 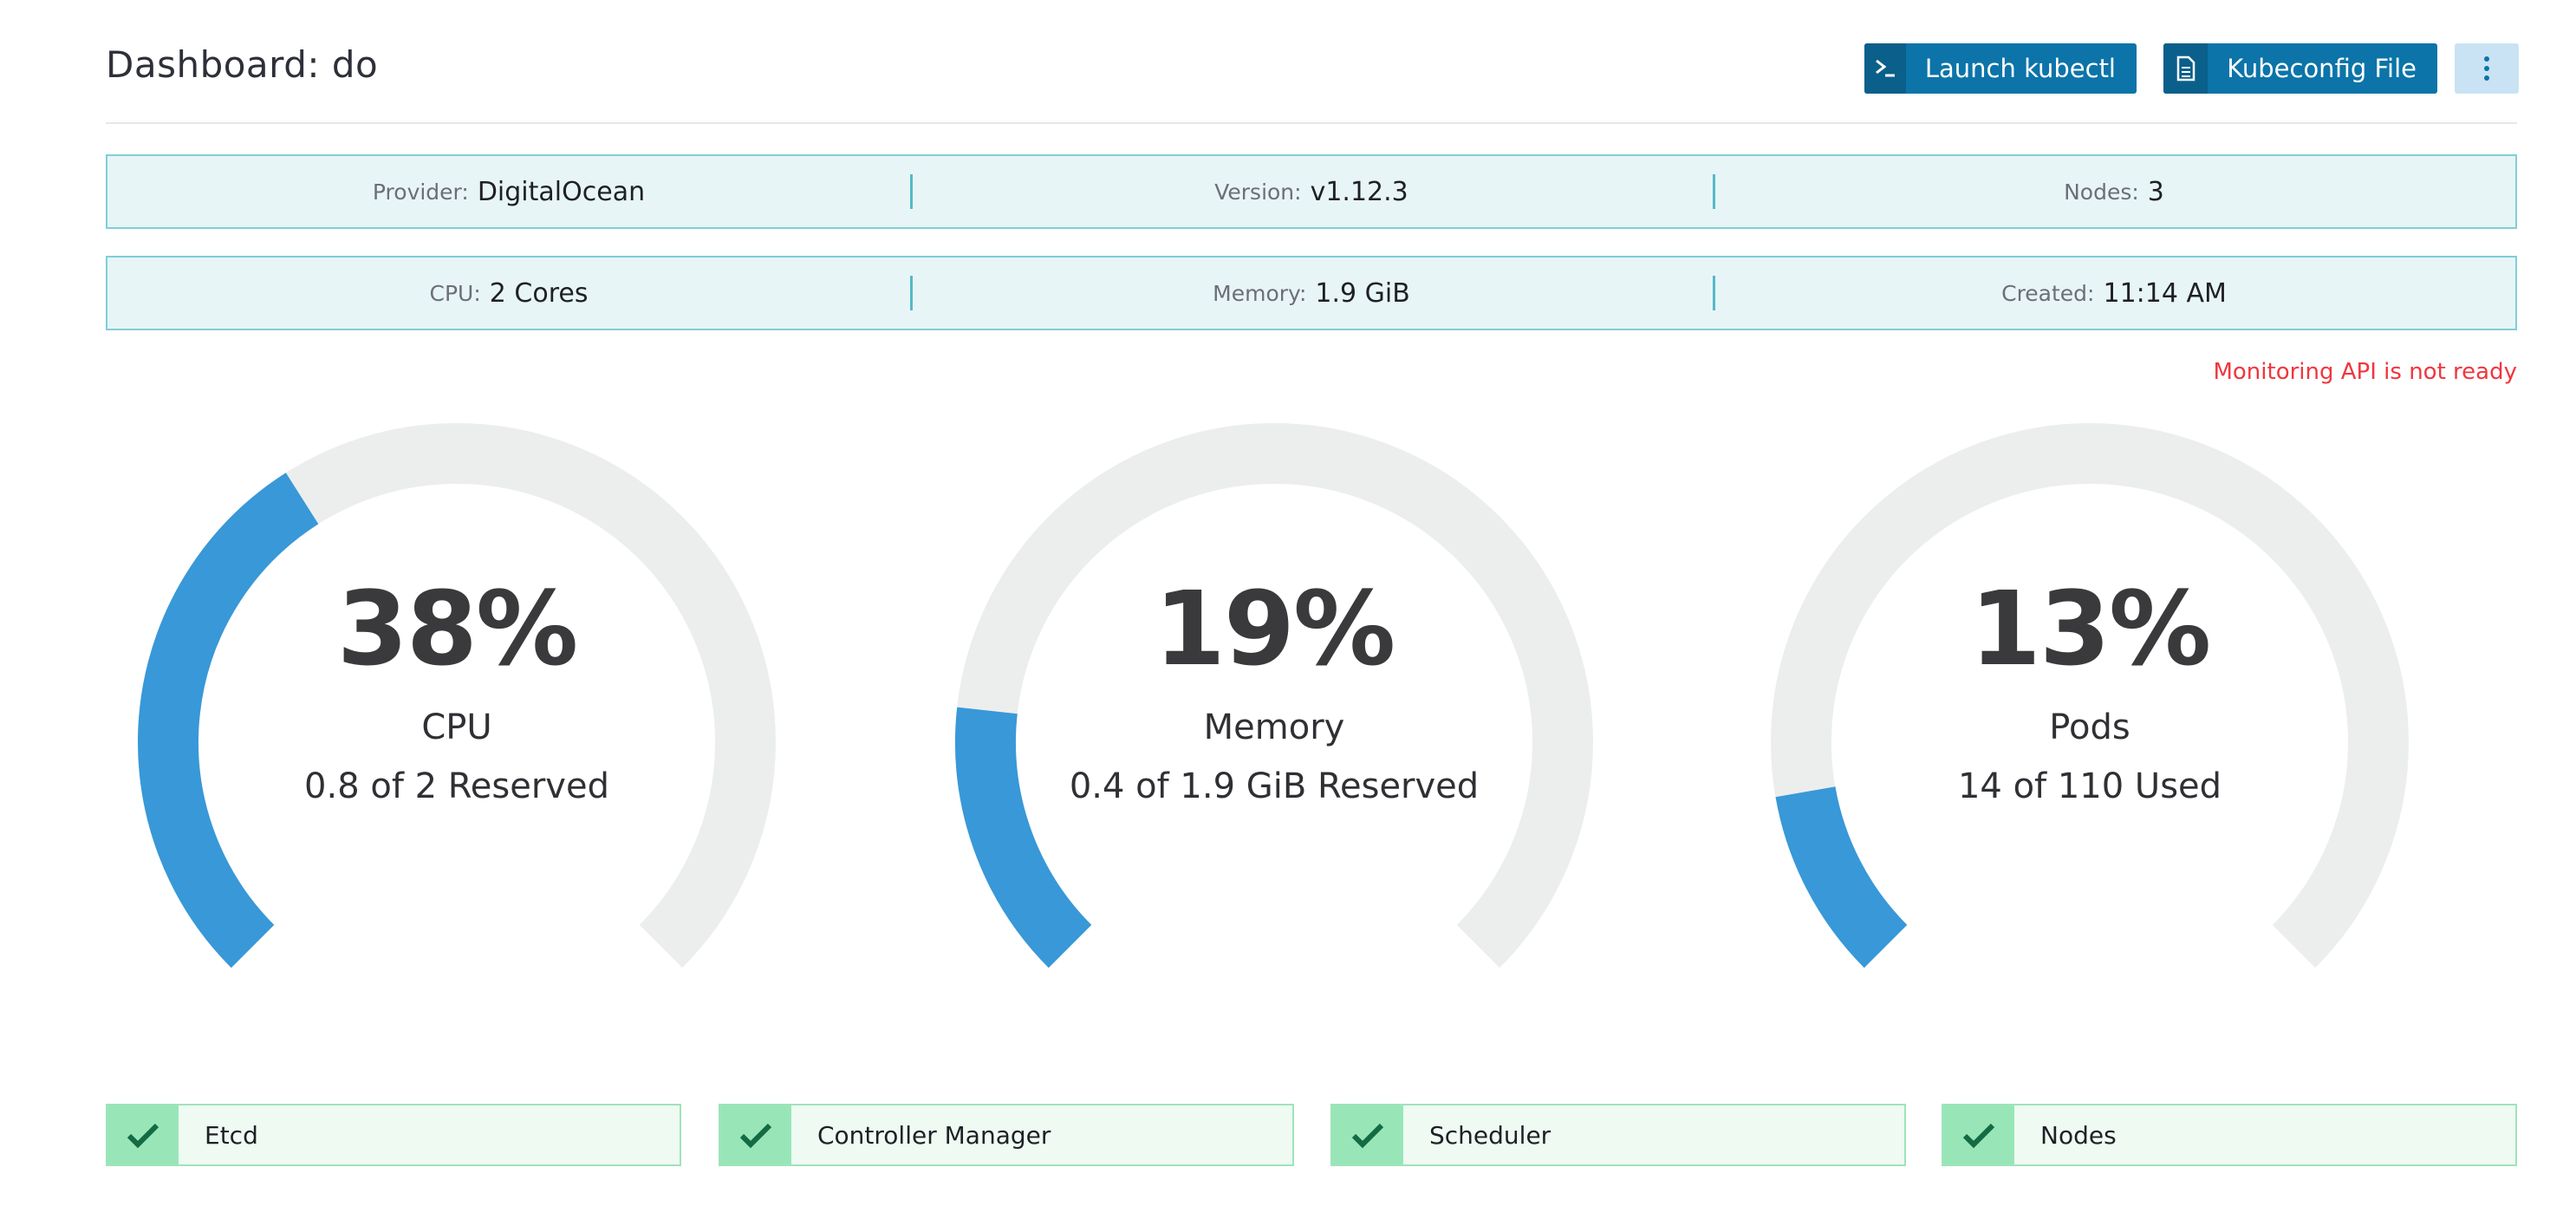 What do you see at coordinates (2229, 1135) in the screenshot?
I see `component-status-nodes: Nodes` at bounding box center [2229, 1135].